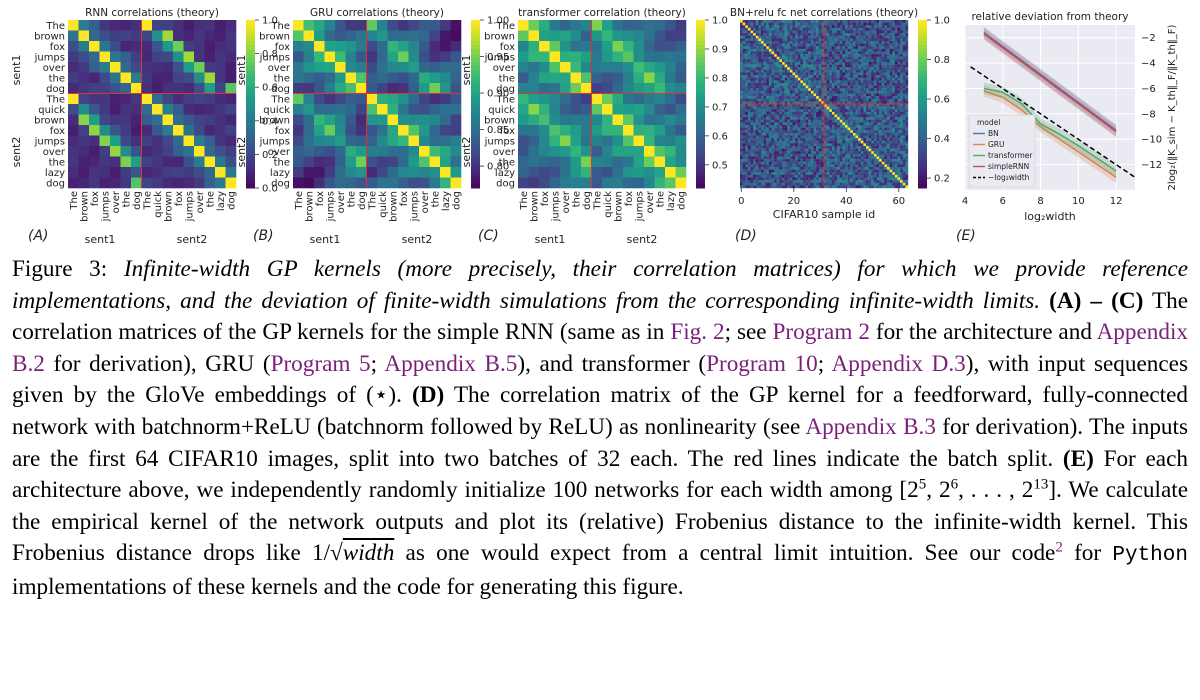 This screenshot has width=1200, height=700. What do you see at coordinates (507, 162) in the screenshot?
I see `y-tick-label: the` at bounding box center [507, 162].